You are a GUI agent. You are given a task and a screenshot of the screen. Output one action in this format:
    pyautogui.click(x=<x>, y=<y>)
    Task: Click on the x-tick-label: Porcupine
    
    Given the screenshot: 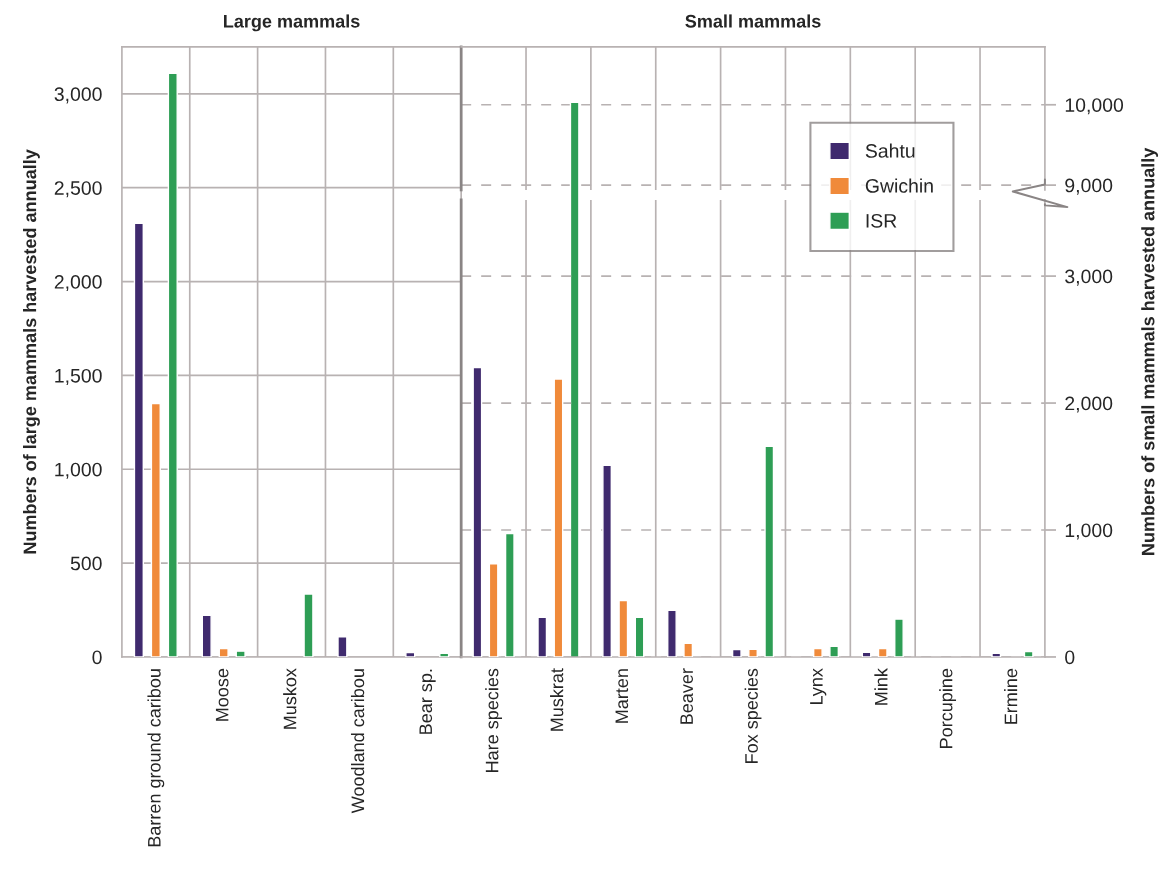 What is the action you would take?
    pyautogui.click(x=948, y=708)
    